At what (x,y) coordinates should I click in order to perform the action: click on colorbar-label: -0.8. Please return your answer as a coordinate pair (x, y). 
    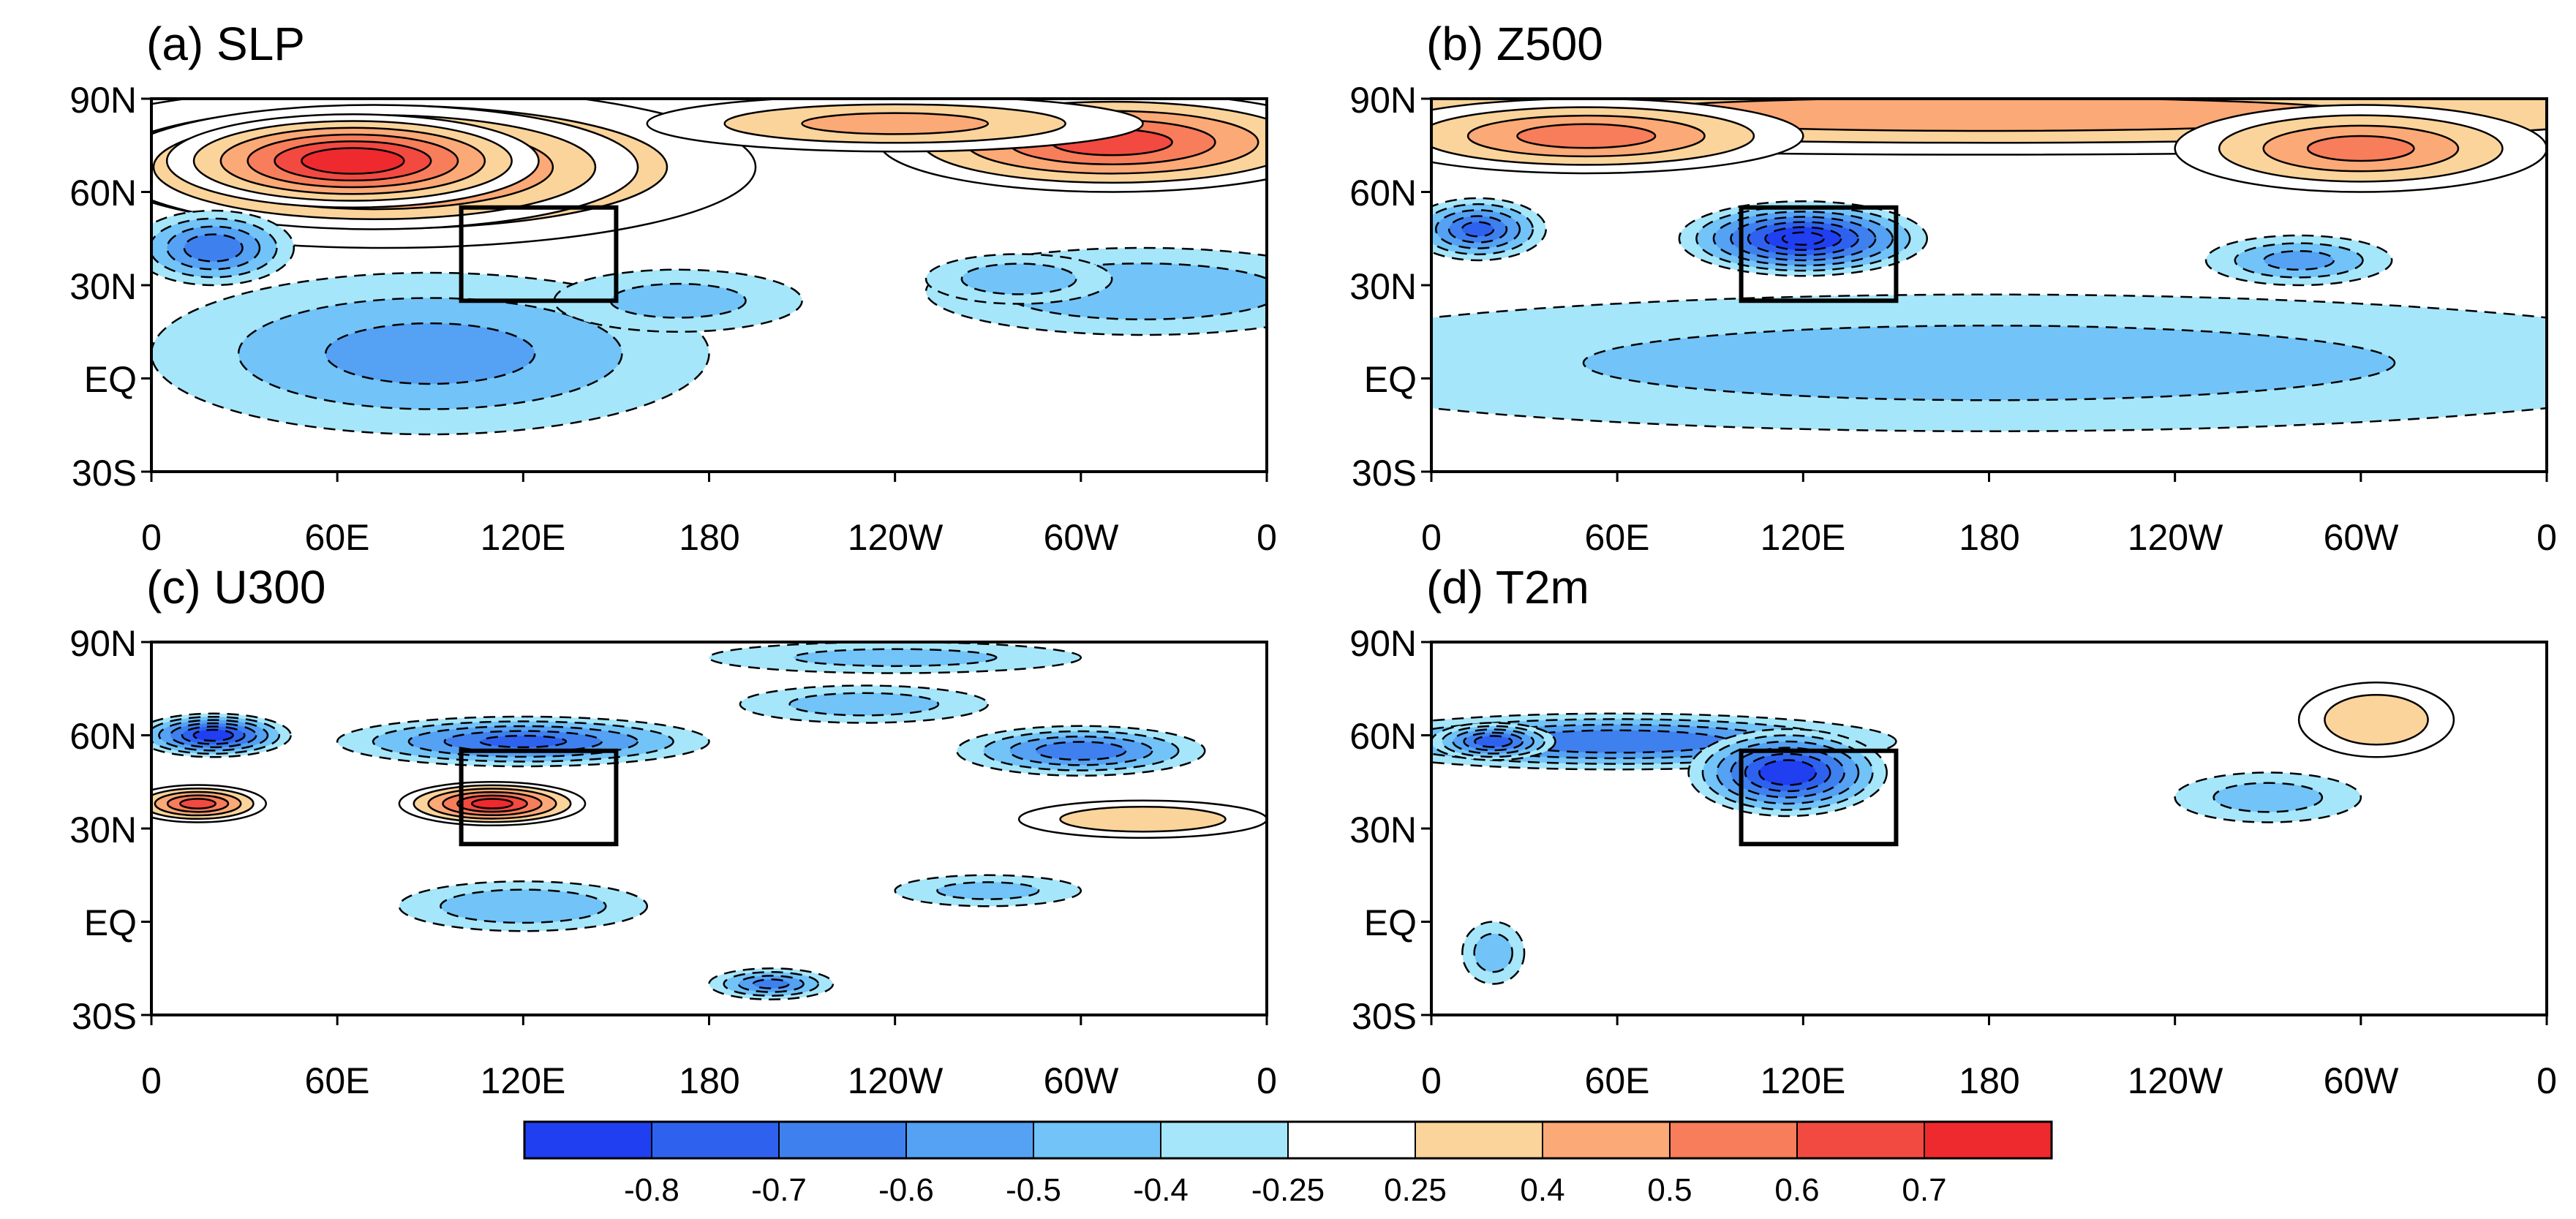
    Looking at the image, I should click on (651, 1190).